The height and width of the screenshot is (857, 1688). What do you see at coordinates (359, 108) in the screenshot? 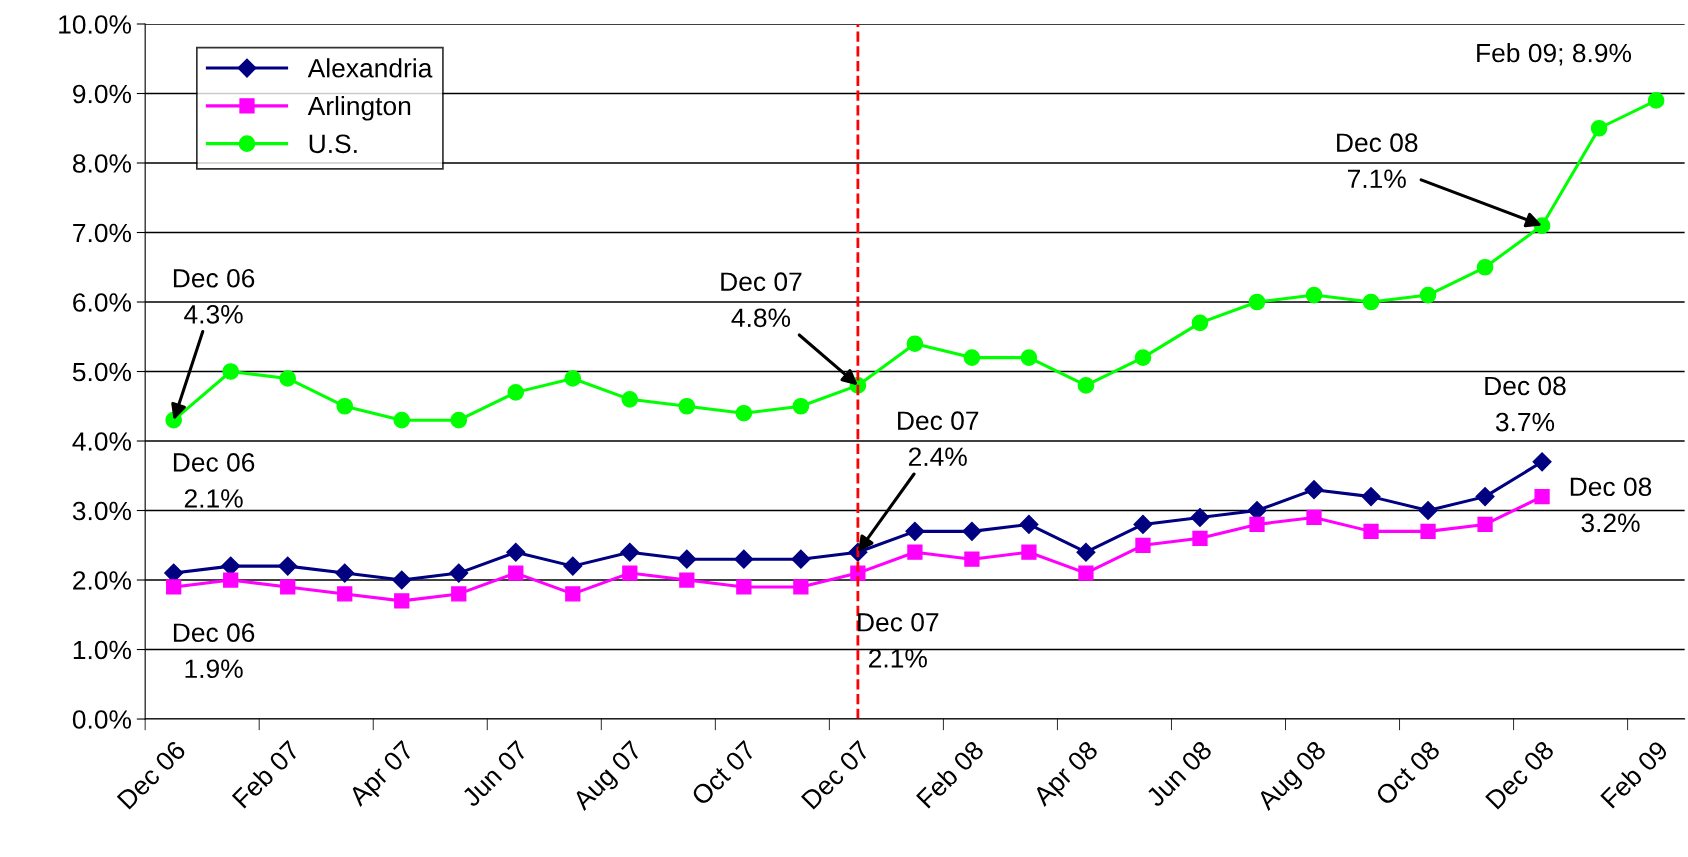
I see `legend-label: Arlington` at bounding box center [359, 108].